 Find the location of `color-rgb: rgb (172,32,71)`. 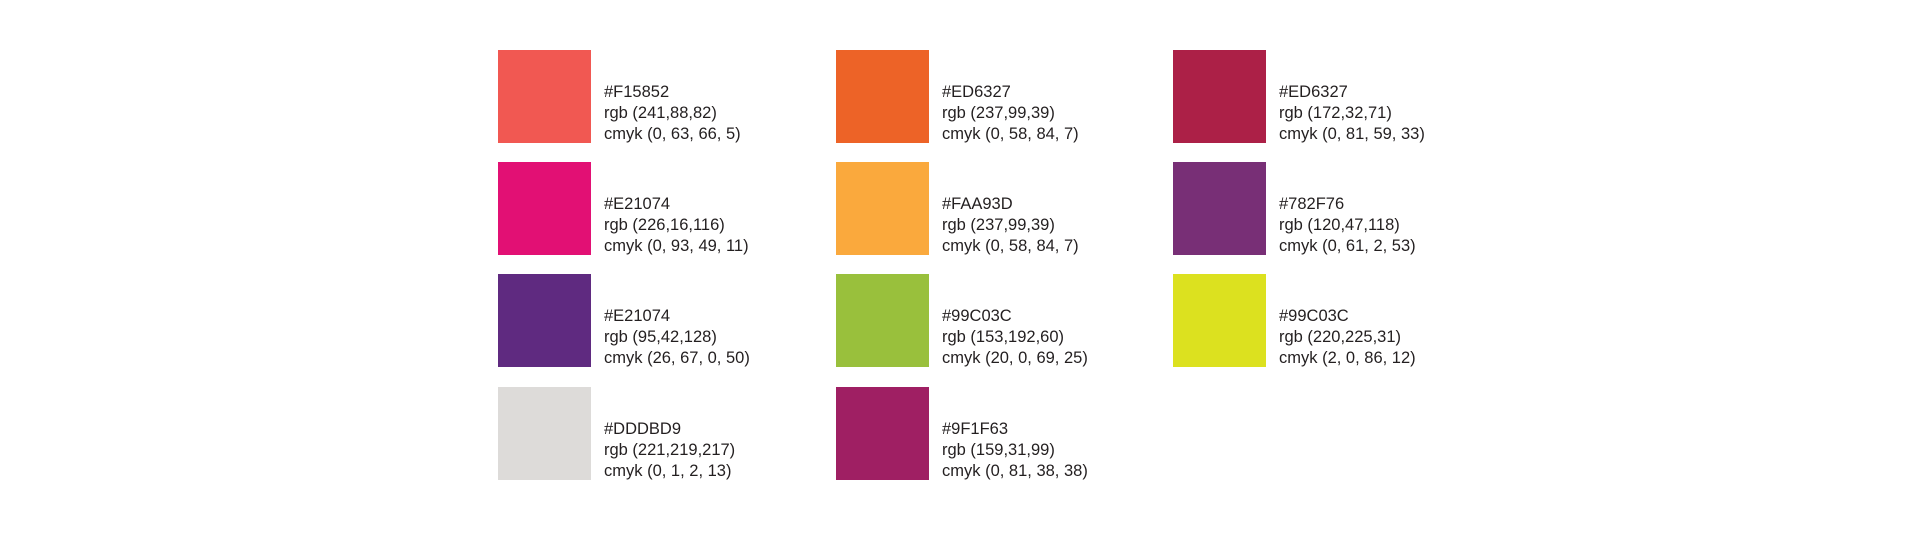

color-rgb: rgb (172,32,71) is located at coordinates (1335, 113).